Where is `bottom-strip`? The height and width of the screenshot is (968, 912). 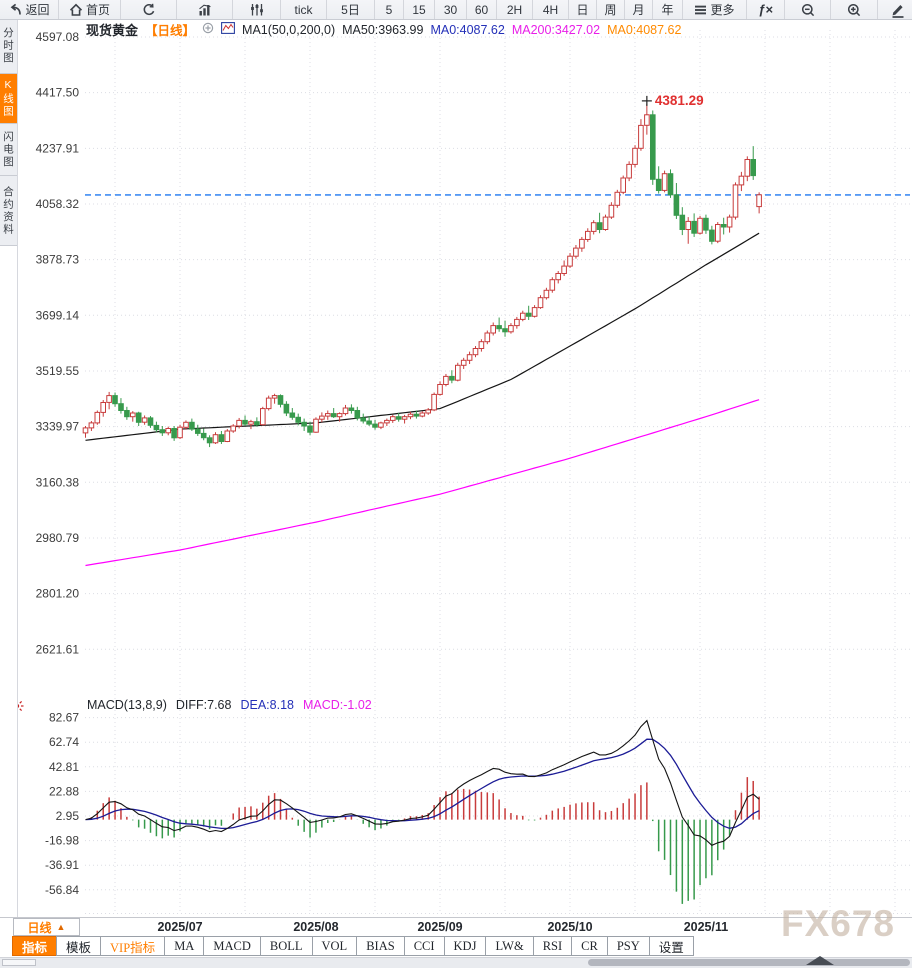
bottom-strip is located at coordinates (456, 962).